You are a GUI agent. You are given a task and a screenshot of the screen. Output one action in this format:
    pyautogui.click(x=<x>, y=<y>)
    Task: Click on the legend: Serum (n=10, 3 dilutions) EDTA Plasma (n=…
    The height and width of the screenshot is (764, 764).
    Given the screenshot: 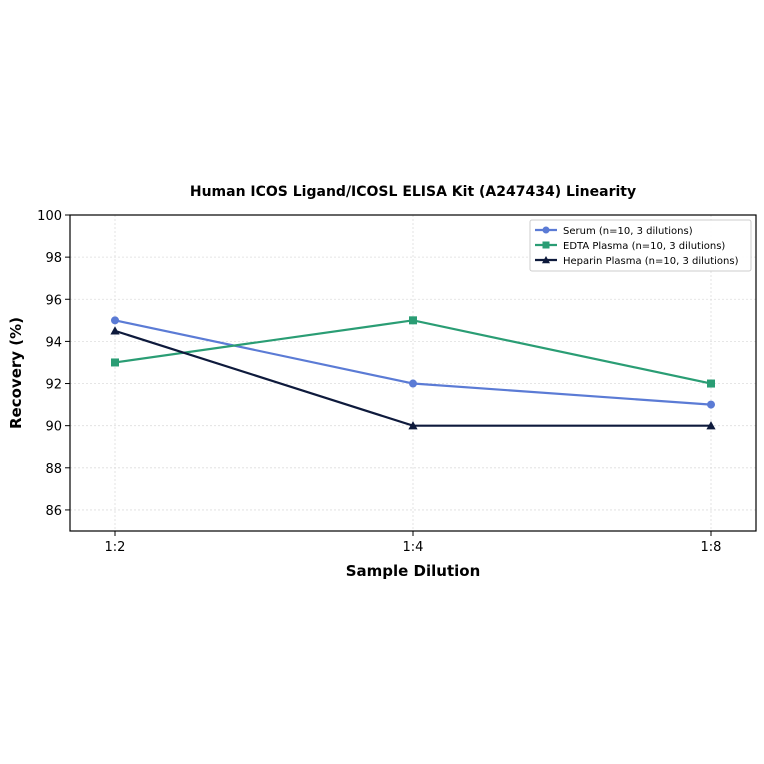 What is the action you would take?
    pyautogui.click(x=640, y=245)
    